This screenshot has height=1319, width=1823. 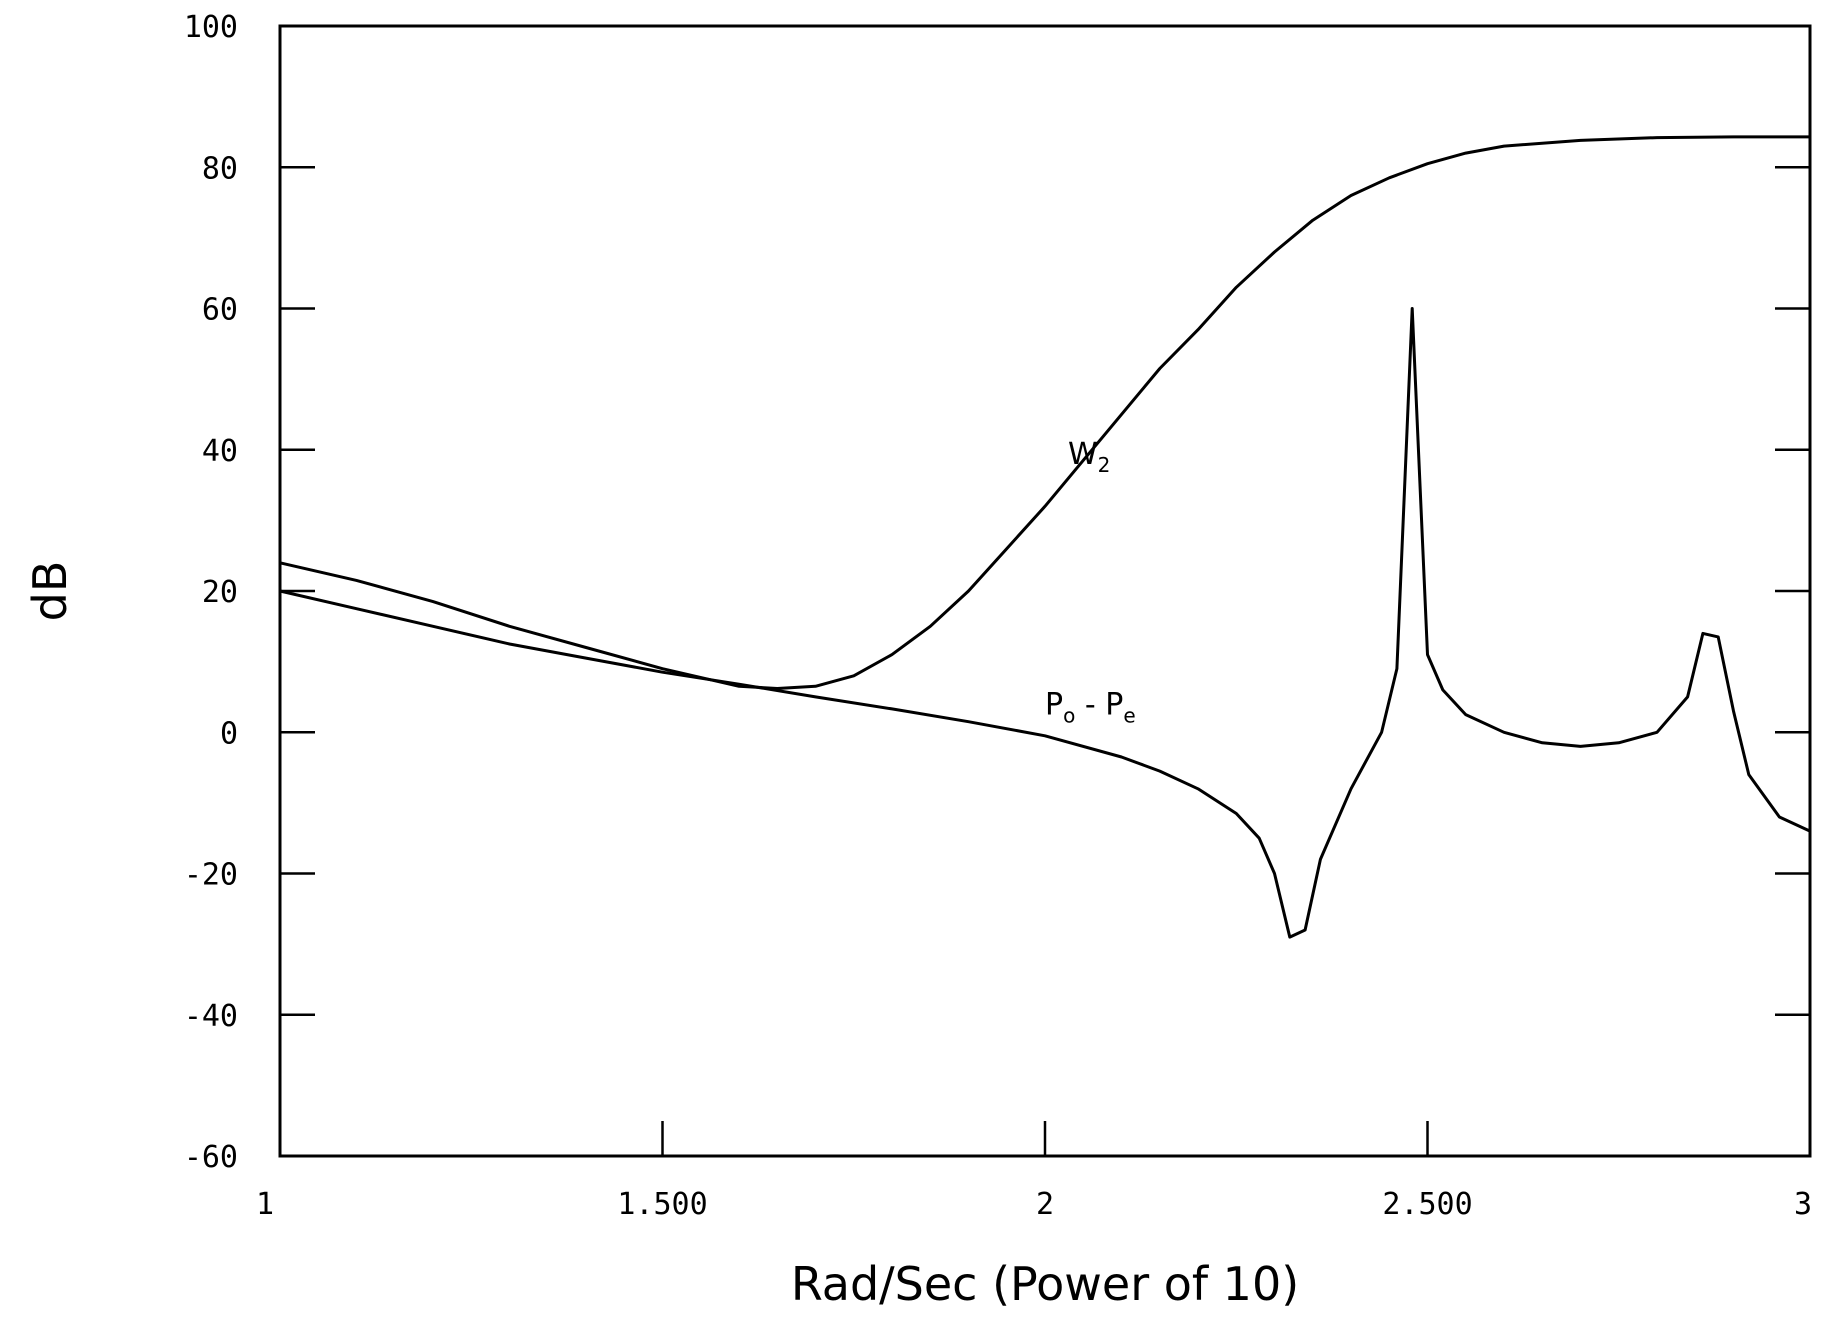 What do you see at coordinates (1090, 582) in the screenshot?
I see `series-label-layer: W2 Po - Pe` at bounding box center [1090, 582].